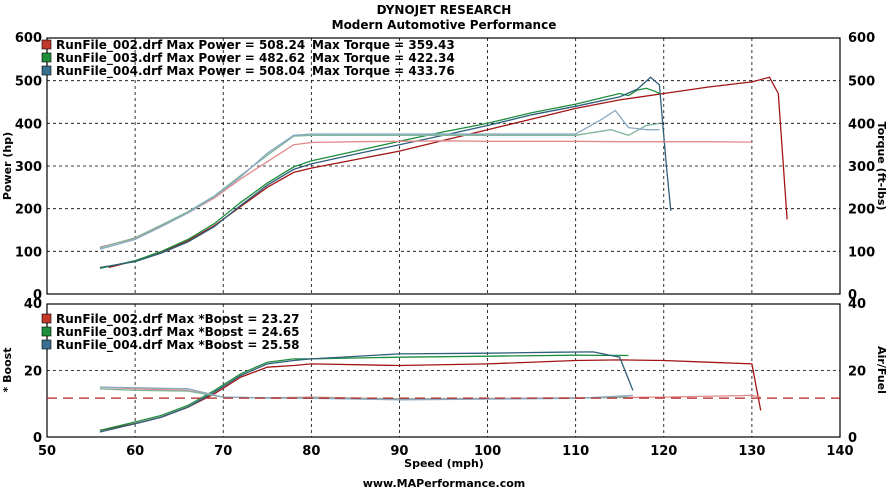 The height and width of the screenshot is (490, 889). What do you see at coordinates (383, 58) in the screenshot?
I see `legend-entry-torque: Max Torque = 422.34` at bounding box center [383, 58].